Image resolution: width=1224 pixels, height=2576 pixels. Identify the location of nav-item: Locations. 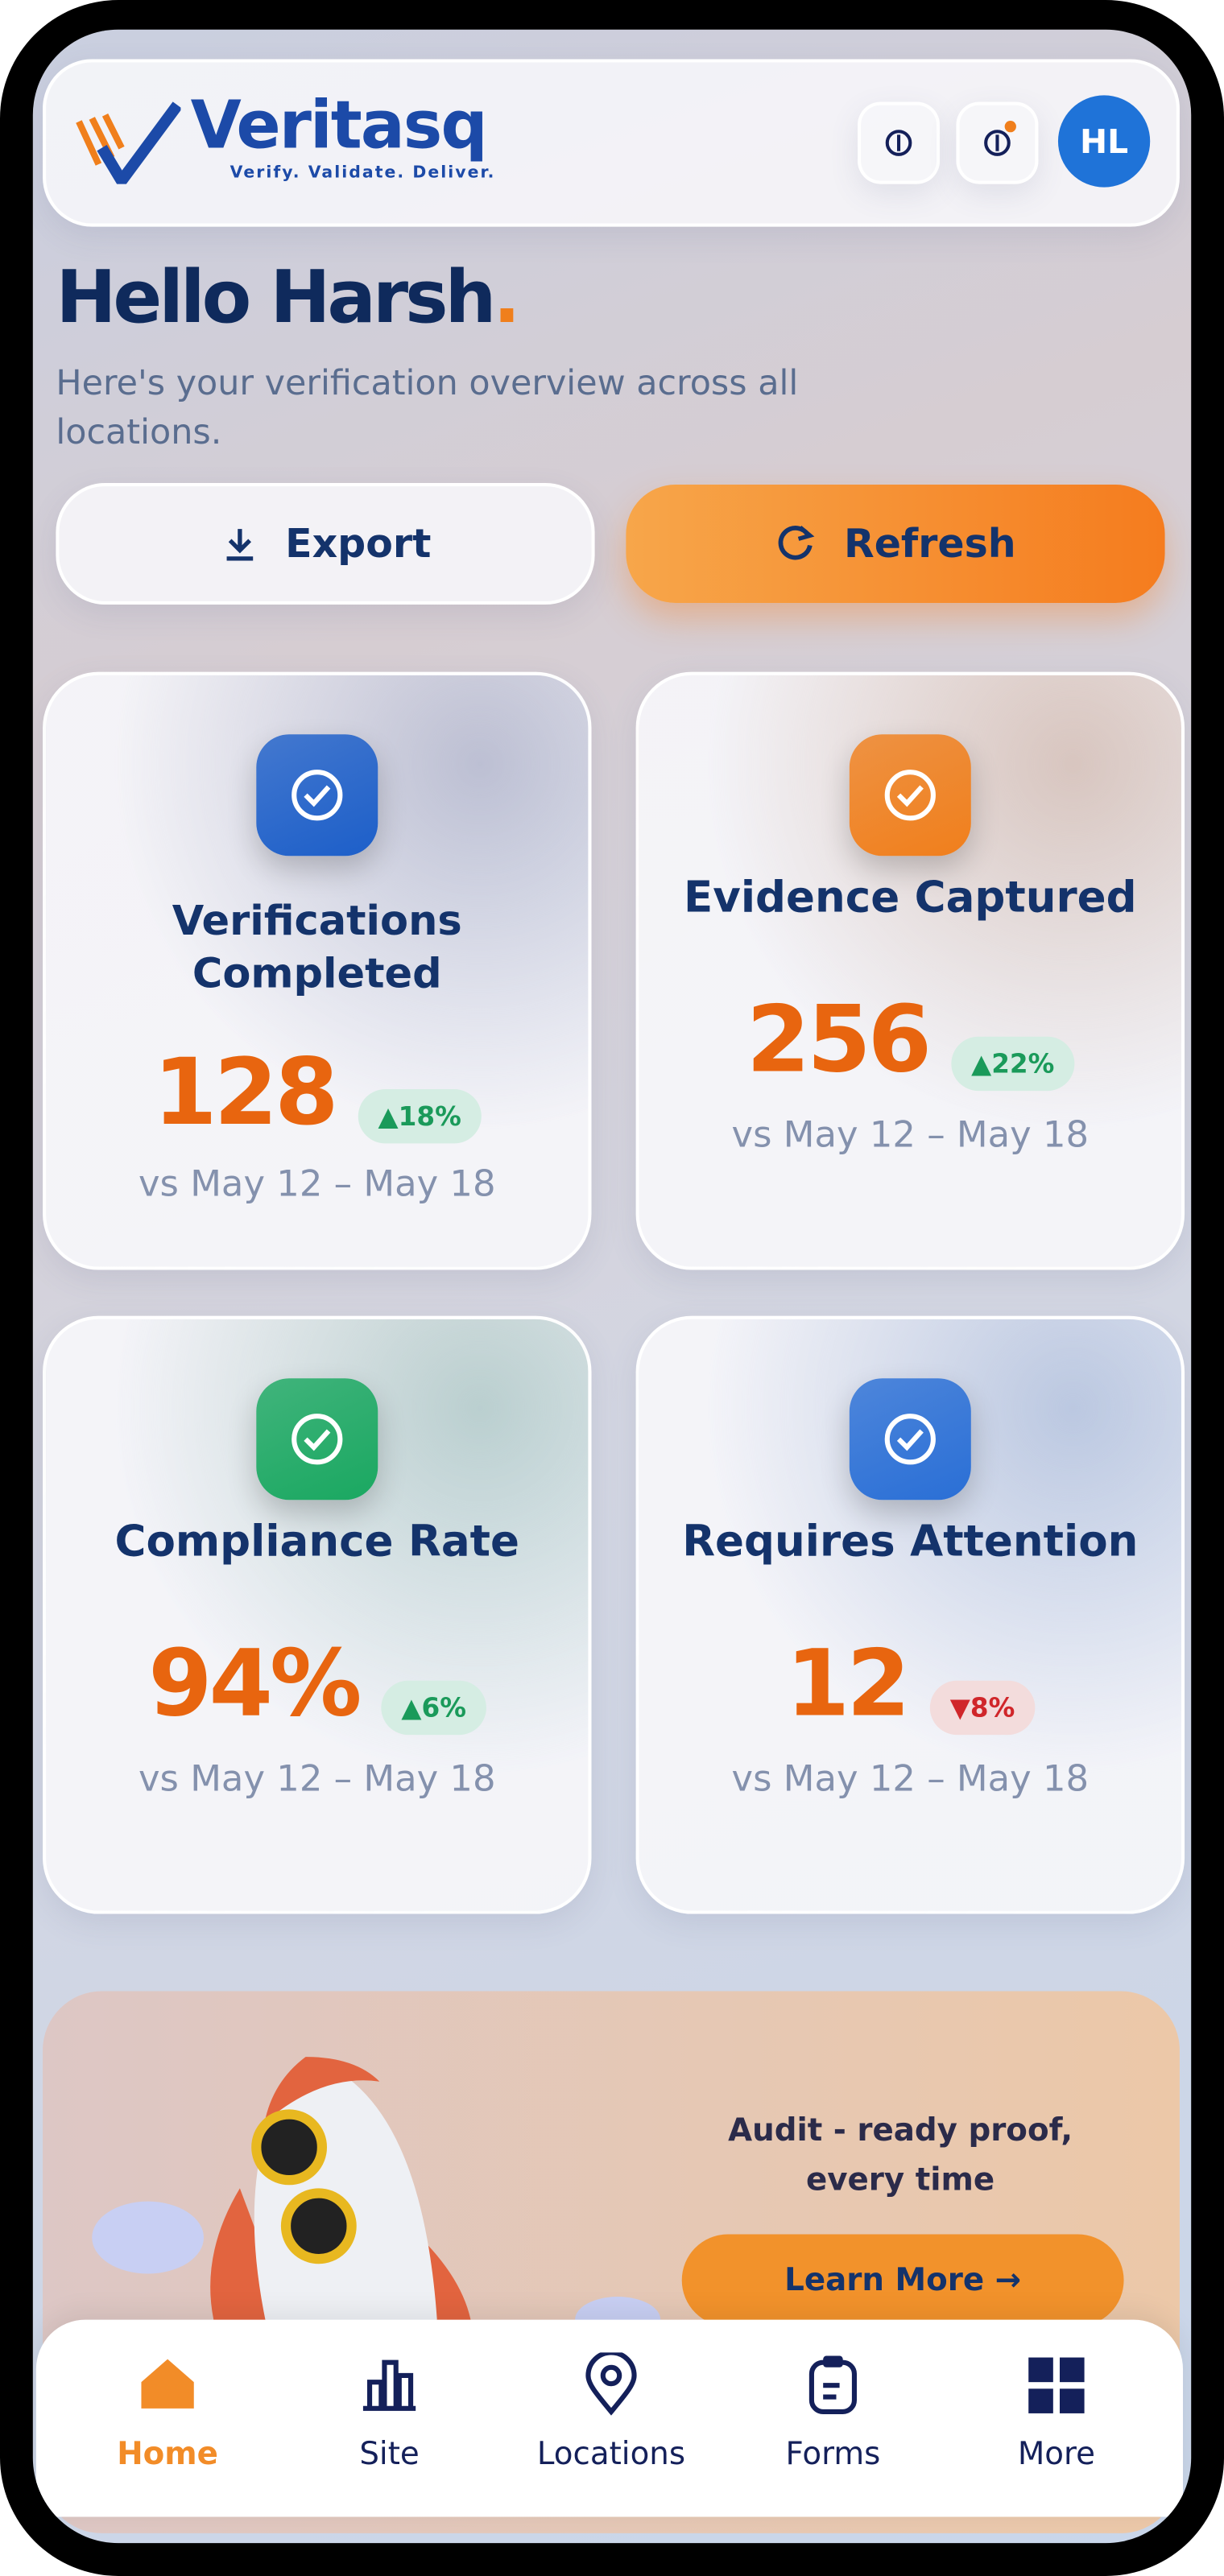
(610, 2411).